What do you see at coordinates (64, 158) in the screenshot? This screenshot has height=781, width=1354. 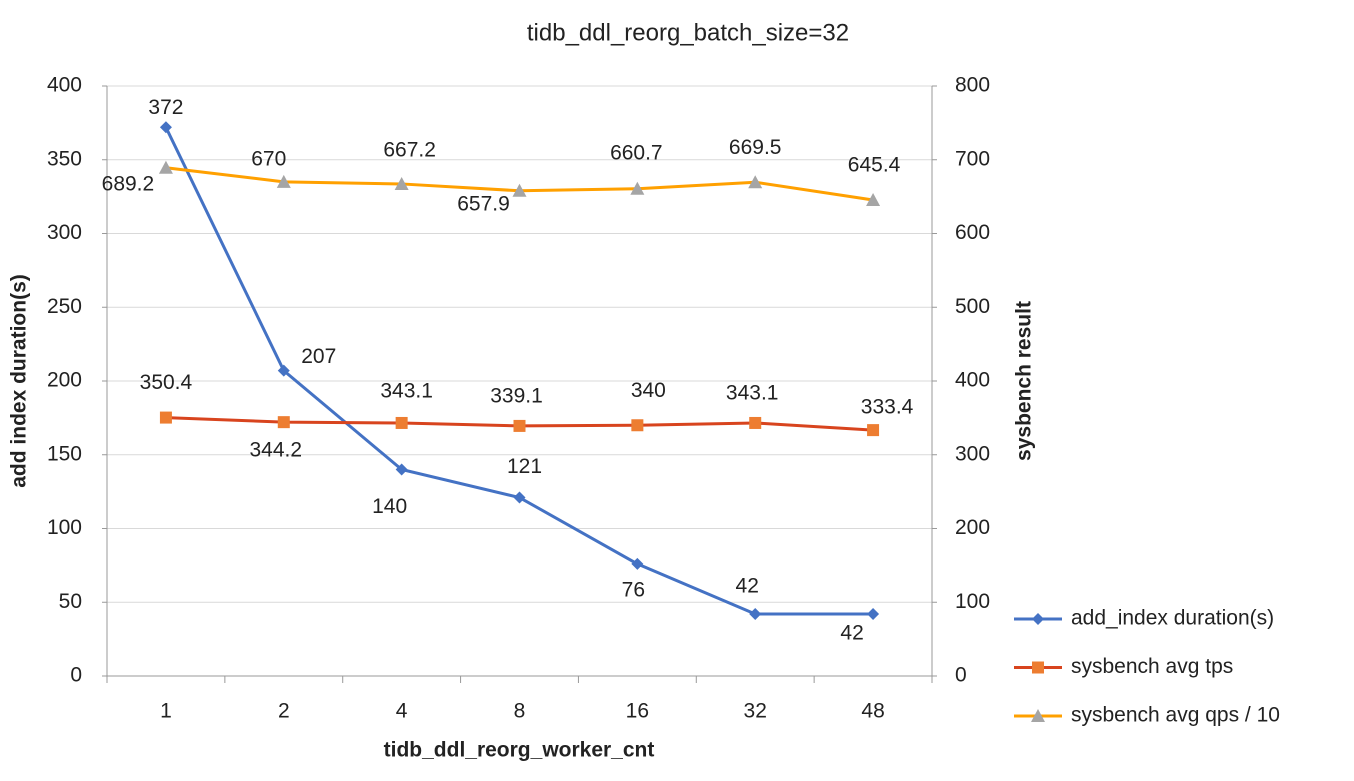 I see `y-tick-label: 350` at bounding box center [64, 158].